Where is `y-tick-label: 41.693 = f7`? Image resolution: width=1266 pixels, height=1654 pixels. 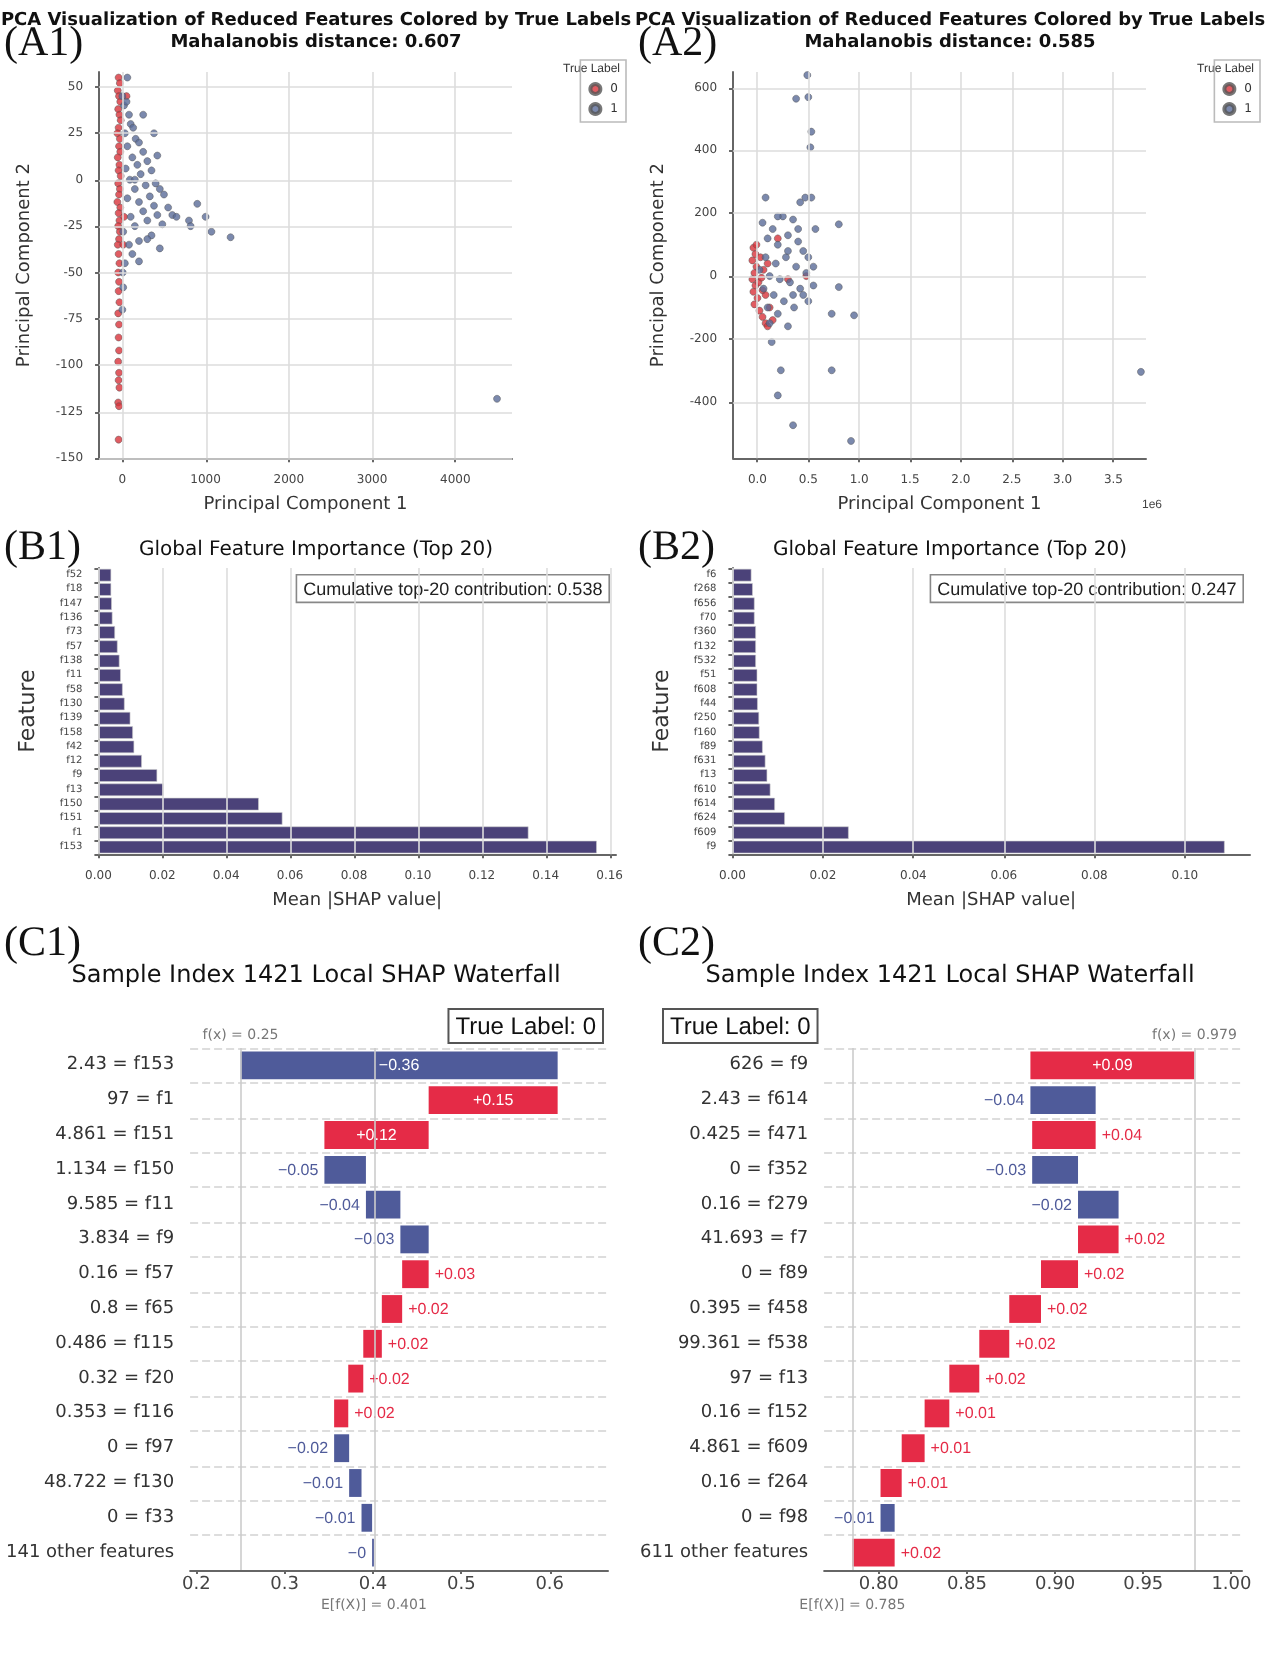 y-tick-label: 41.693 = f7 is located at coordinates (754, 1239).